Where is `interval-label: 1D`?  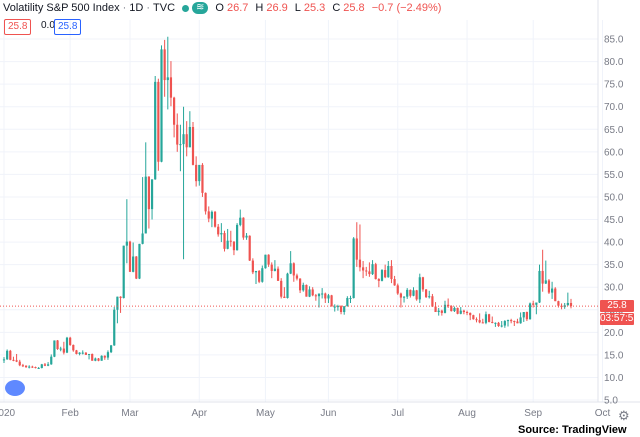
interval-label: 1D is located at coordinates (136, 8).